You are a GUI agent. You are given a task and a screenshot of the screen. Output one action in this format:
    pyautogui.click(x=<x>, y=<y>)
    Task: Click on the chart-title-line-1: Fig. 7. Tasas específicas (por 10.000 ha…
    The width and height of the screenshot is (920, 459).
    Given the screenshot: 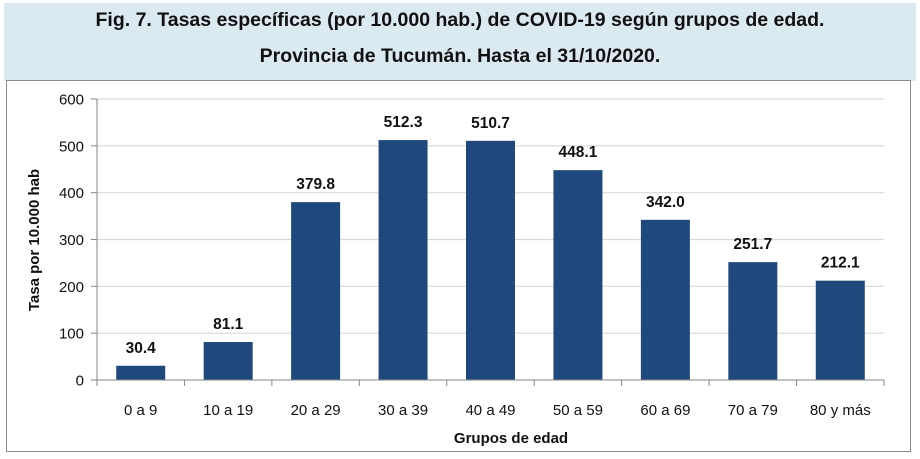 What is the action you would take?
    pyautogui.click(x=460, y=20)
    